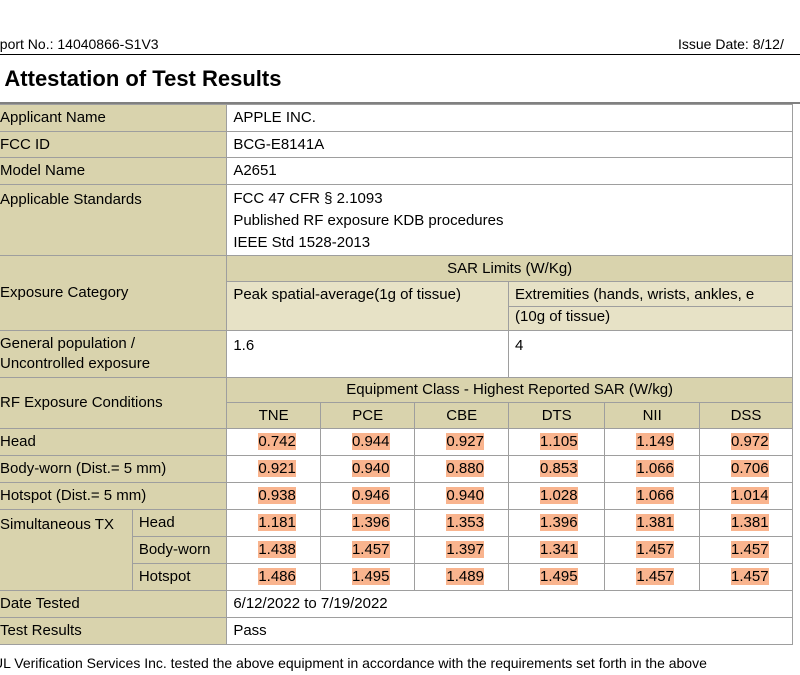 The width and height of the screenshot is (800, 675). Describe the element at coordinates (75, 363) in the screenshot. I see `general-line: Uncontrolled exposure` at that location.